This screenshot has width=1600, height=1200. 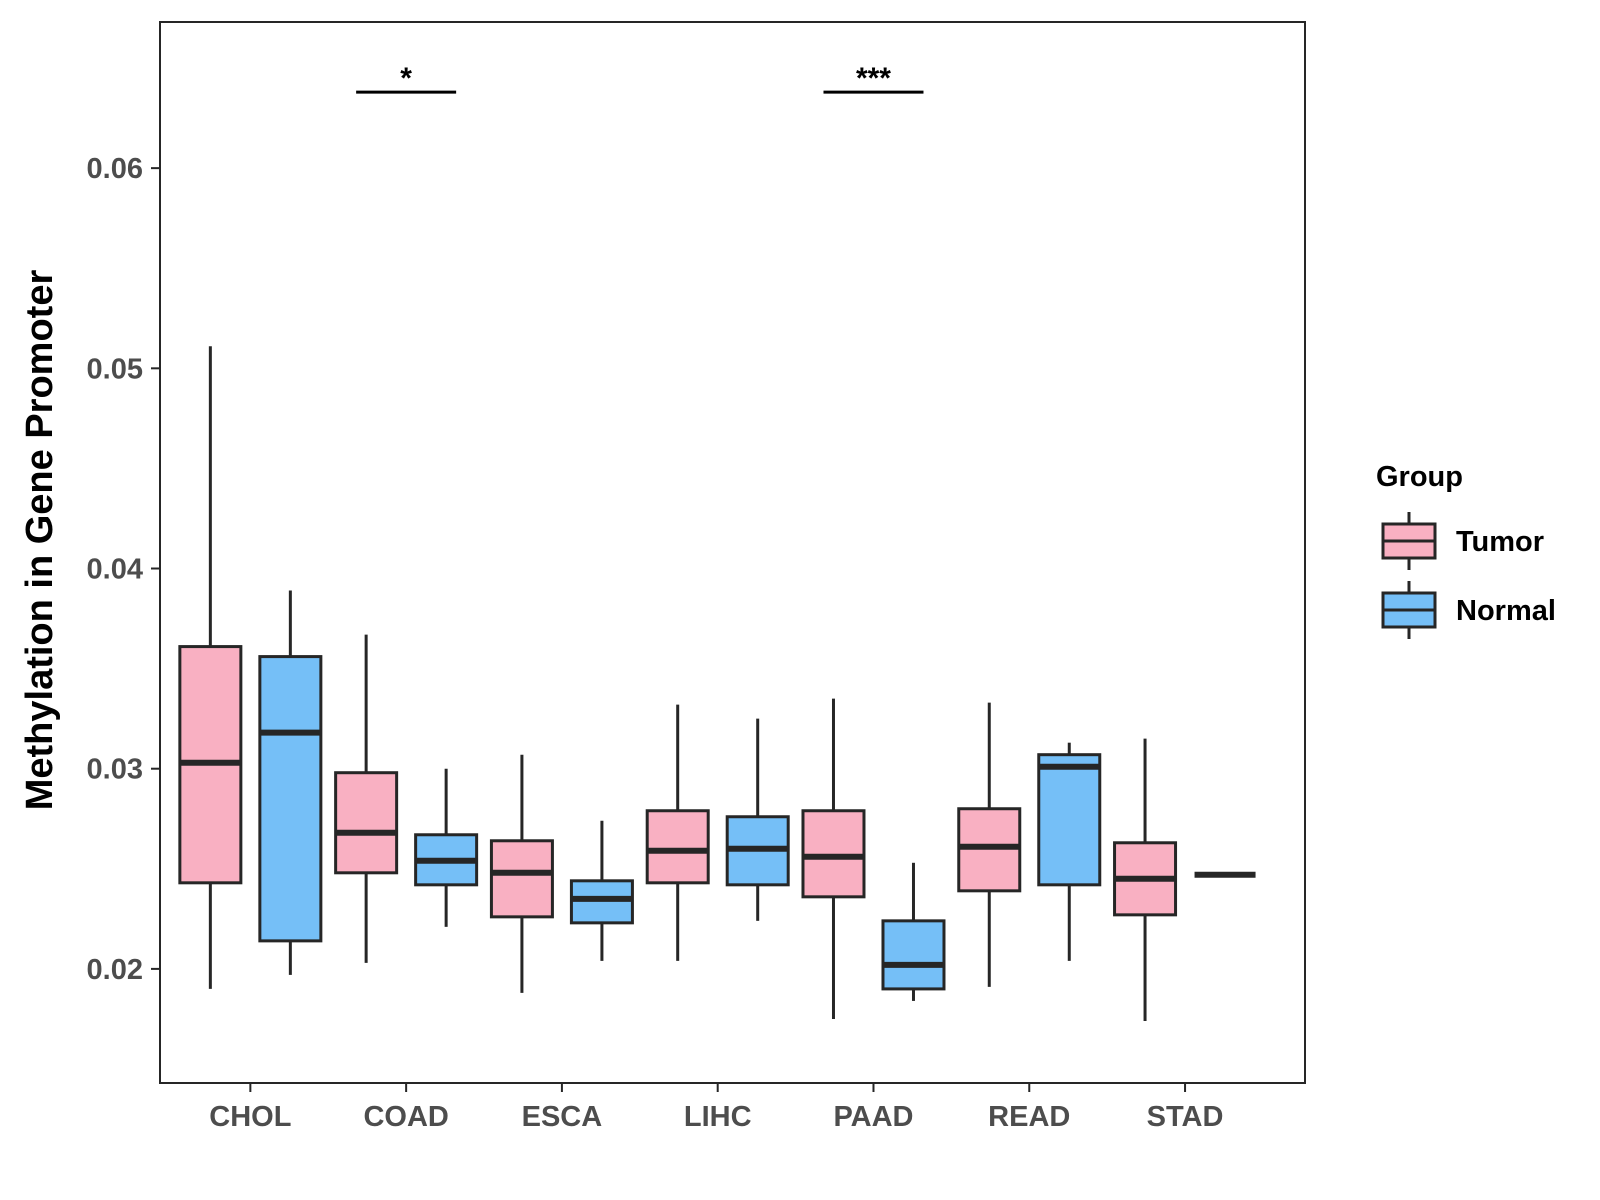 What do you see at coordinates (1409, 541) in the screenshot?
I see `legend-key-tumor` at bounding box center [1409, 541].